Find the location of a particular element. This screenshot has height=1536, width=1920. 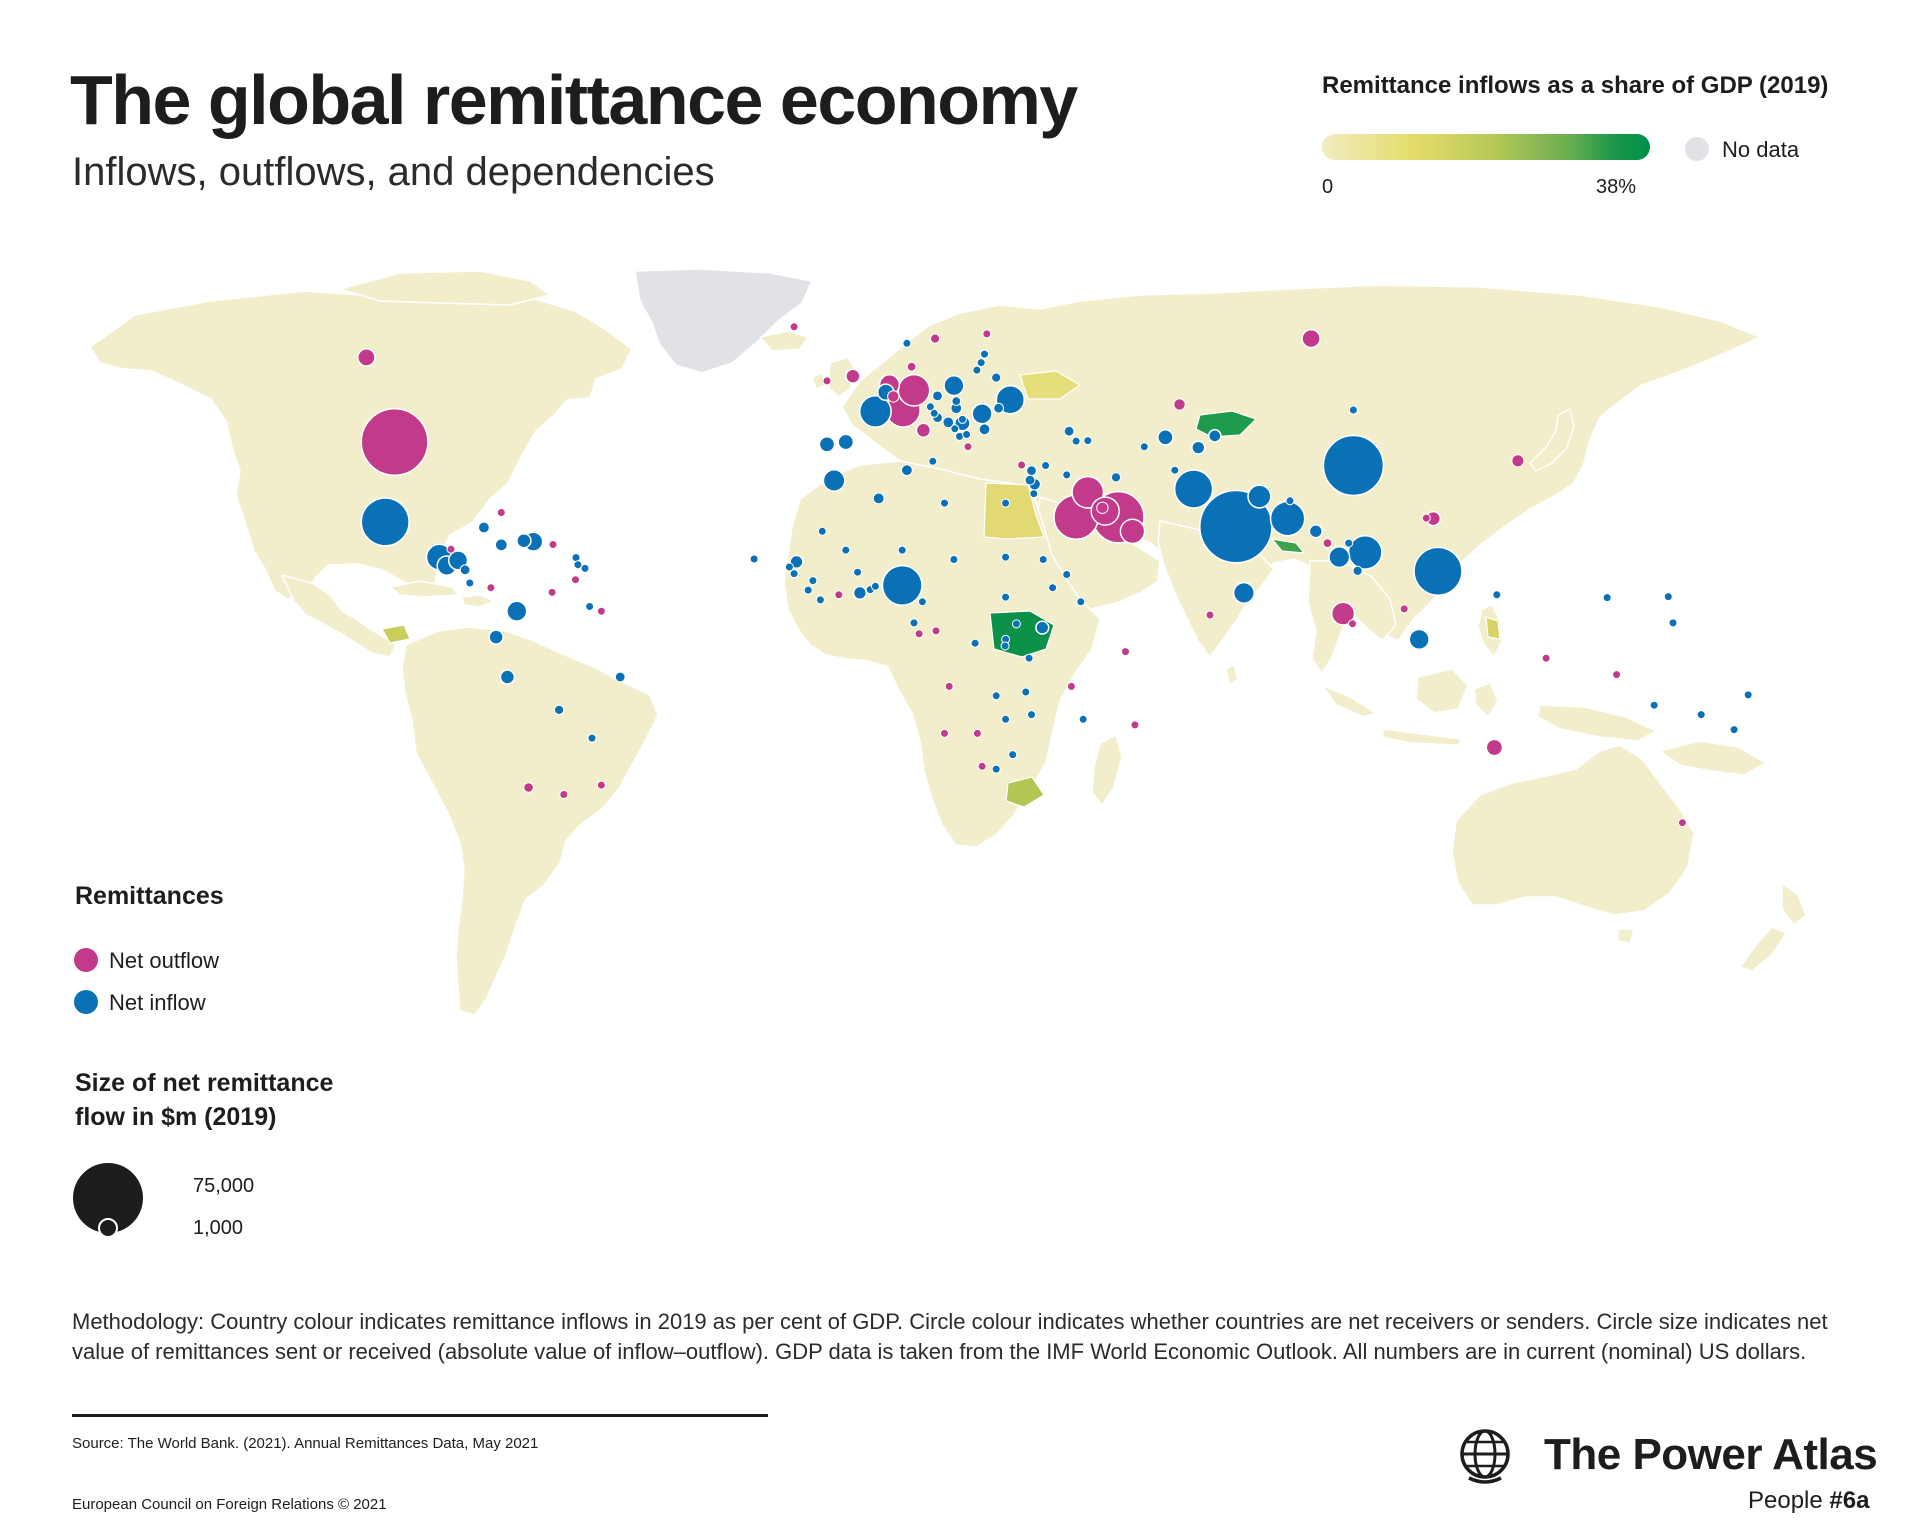

ukraine-shaded is located at coordinates (1050, 385).